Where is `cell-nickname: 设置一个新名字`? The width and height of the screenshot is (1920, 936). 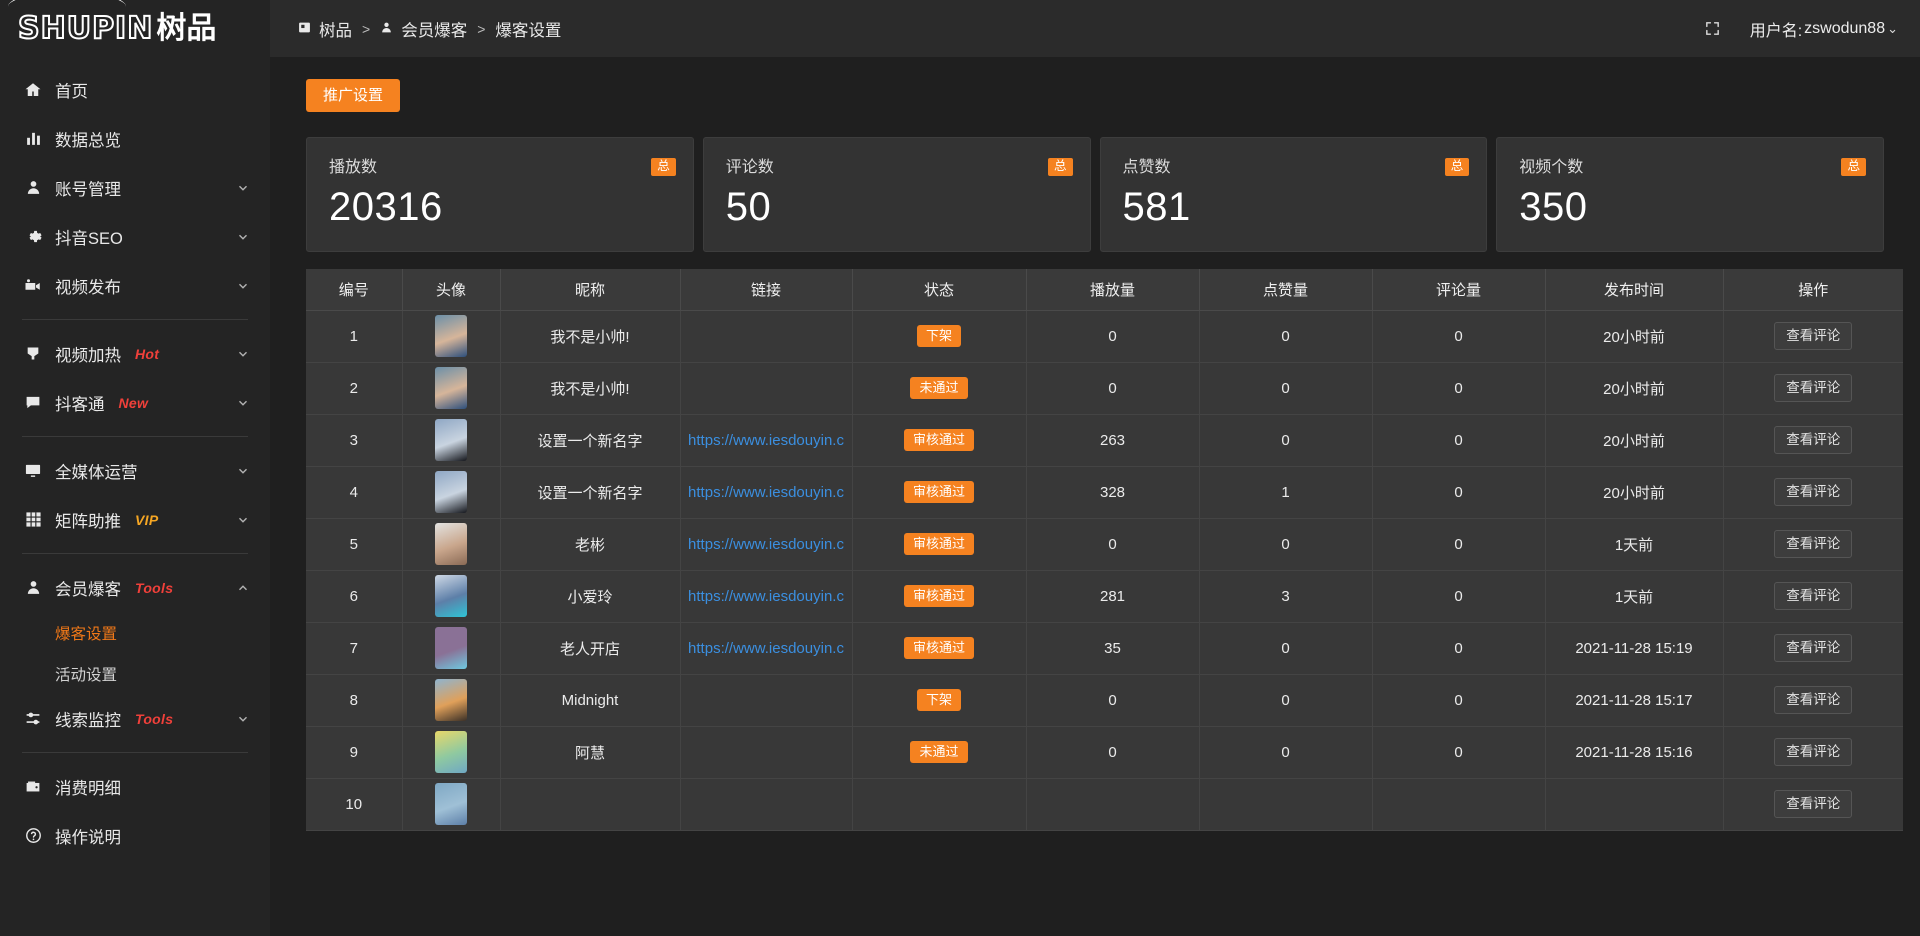 cell-nickname: 设置一个新名字 is located at coordinates (590, 440).